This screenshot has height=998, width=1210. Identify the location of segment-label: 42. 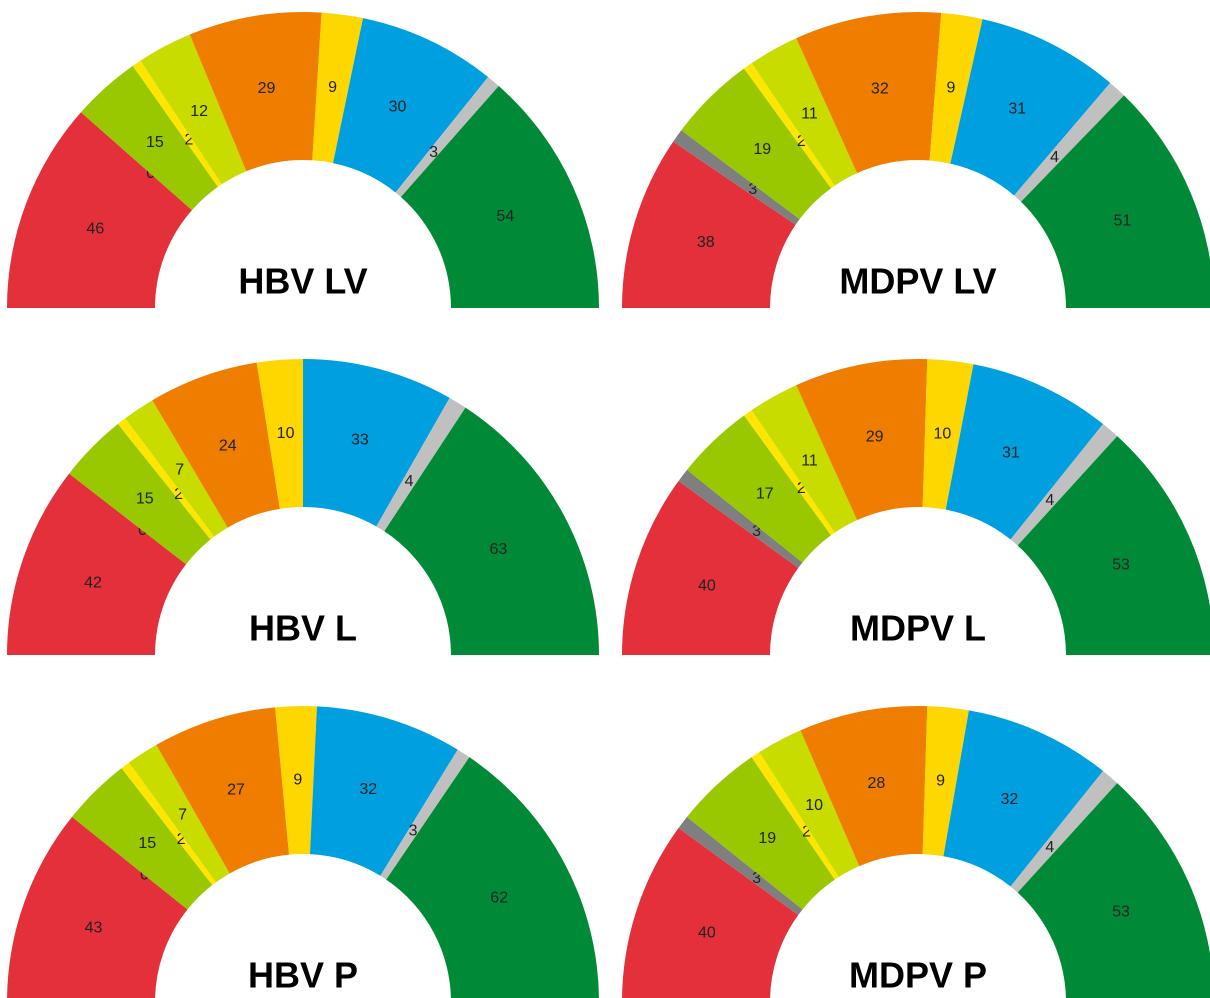
(93, 582).